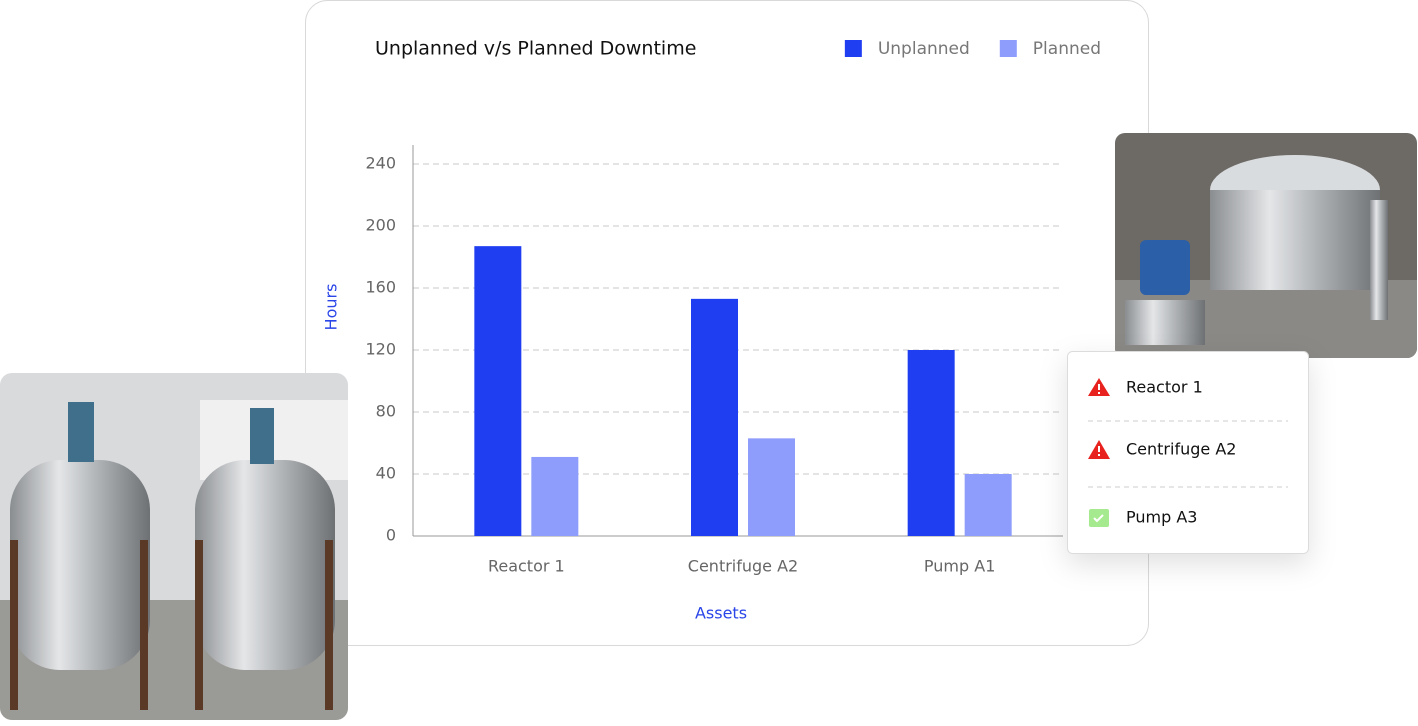  What do you see at coordinates (380, 163) in the screenshot?
I see `y-tick-label: 240` at bounding box center [380, 163].